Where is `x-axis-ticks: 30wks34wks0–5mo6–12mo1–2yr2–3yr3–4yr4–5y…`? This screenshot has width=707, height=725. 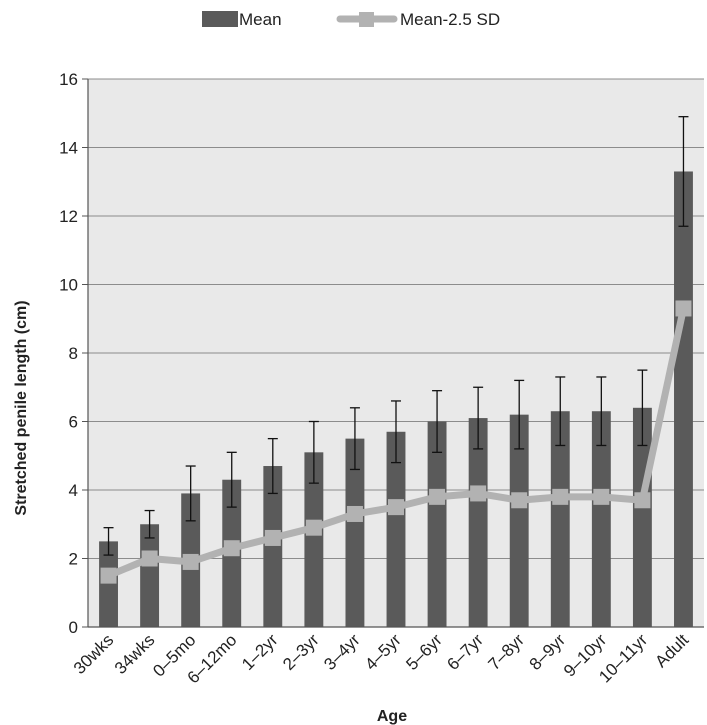
x-axis-ticks: 30wks34wks0–5mo6–12mo1–2yr2–3yr3–4yr4–5y… is located at coordinates (381, 658).